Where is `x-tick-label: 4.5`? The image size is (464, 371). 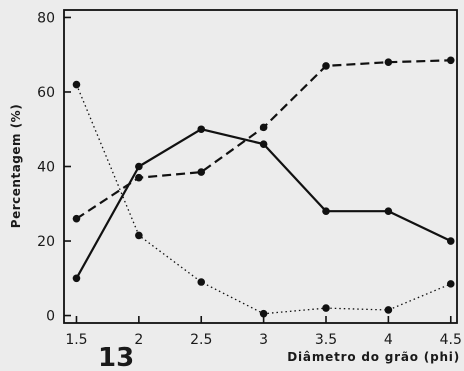
x-tick-label: 4.5 is located at coordinates (451, 340).